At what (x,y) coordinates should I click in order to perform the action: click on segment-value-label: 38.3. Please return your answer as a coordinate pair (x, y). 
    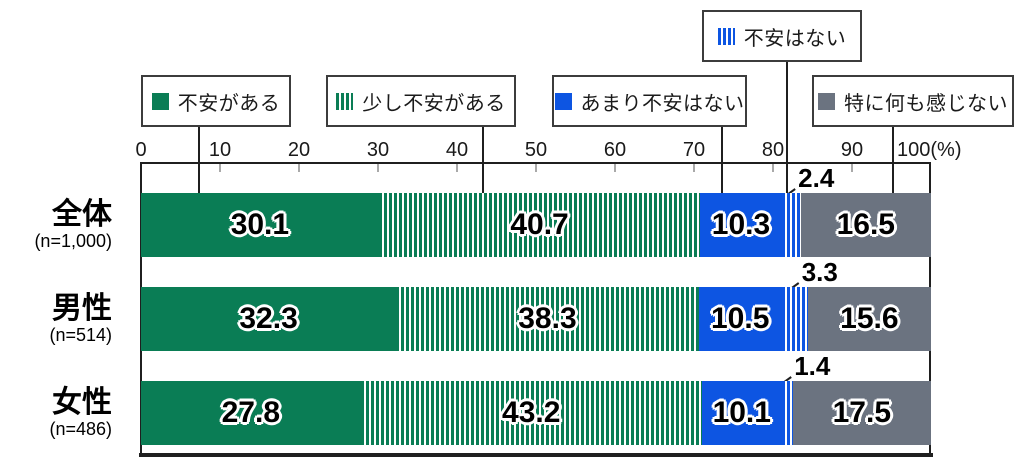
    Looking at the image, I should click on (547, 318).